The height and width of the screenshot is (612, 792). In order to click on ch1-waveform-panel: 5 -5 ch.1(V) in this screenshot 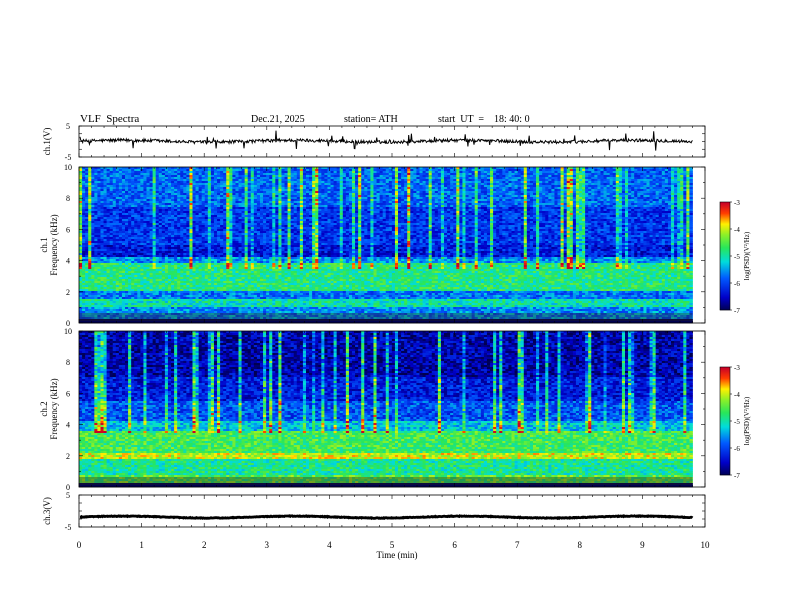, I will do `click(373, 142)`.